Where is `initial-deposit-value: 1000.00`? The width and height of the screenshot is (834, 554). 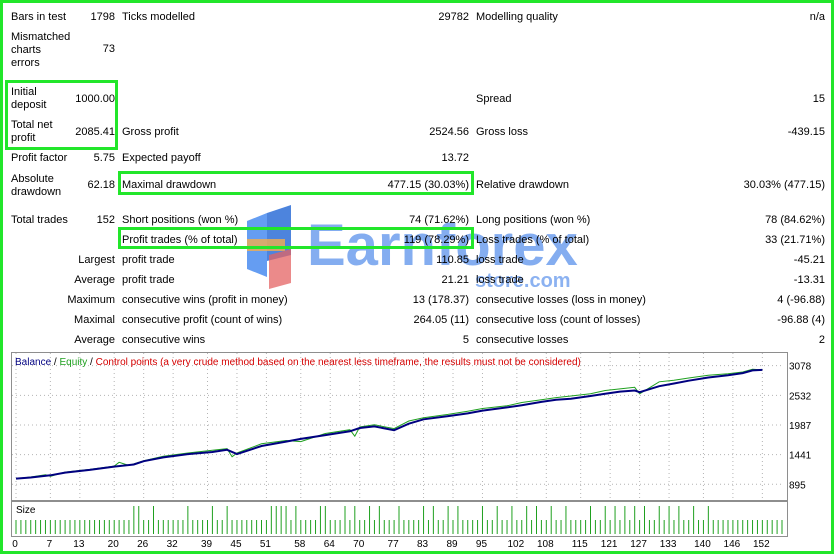 initial-deposit-value: 1000.00 is located at coordinates (95, 99).